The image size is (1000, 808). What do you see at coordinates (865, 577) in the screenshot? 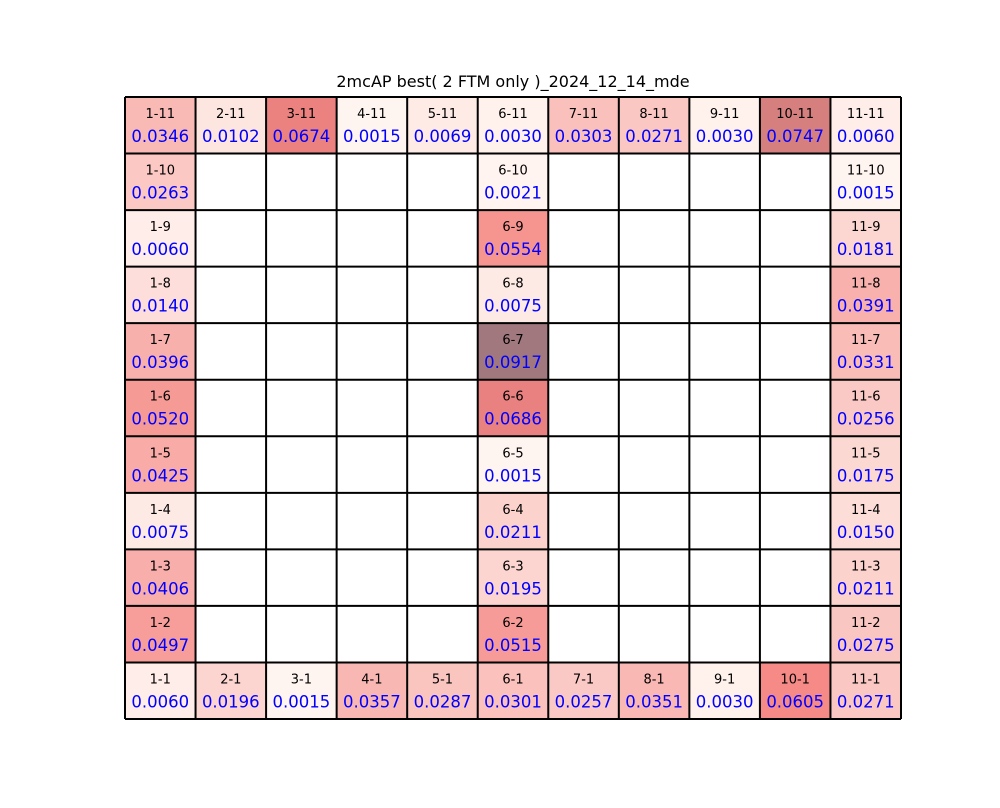
I see `heatmap-cell: 11-3 0.0211` at bounding box center [865, 577].